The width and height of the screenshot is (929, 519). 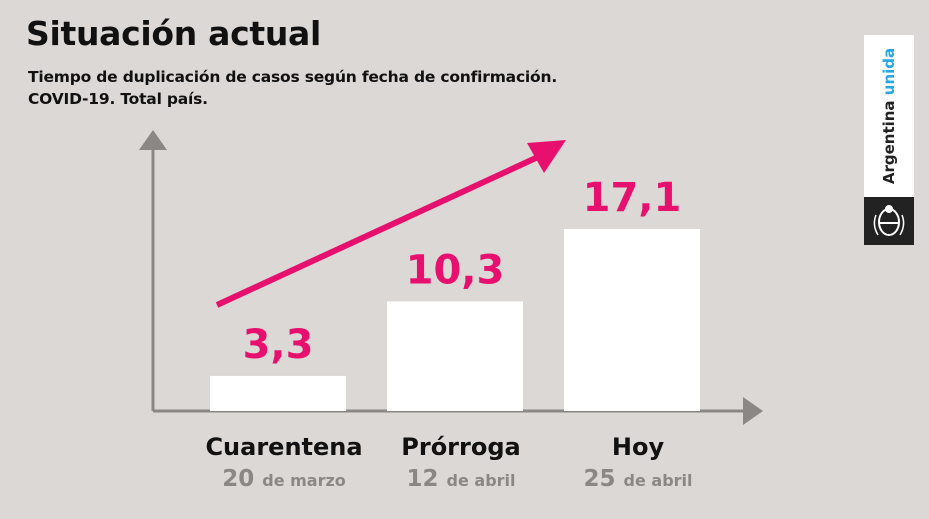 I want to click on date-month-2: de abril, so click(x=481, y=480).